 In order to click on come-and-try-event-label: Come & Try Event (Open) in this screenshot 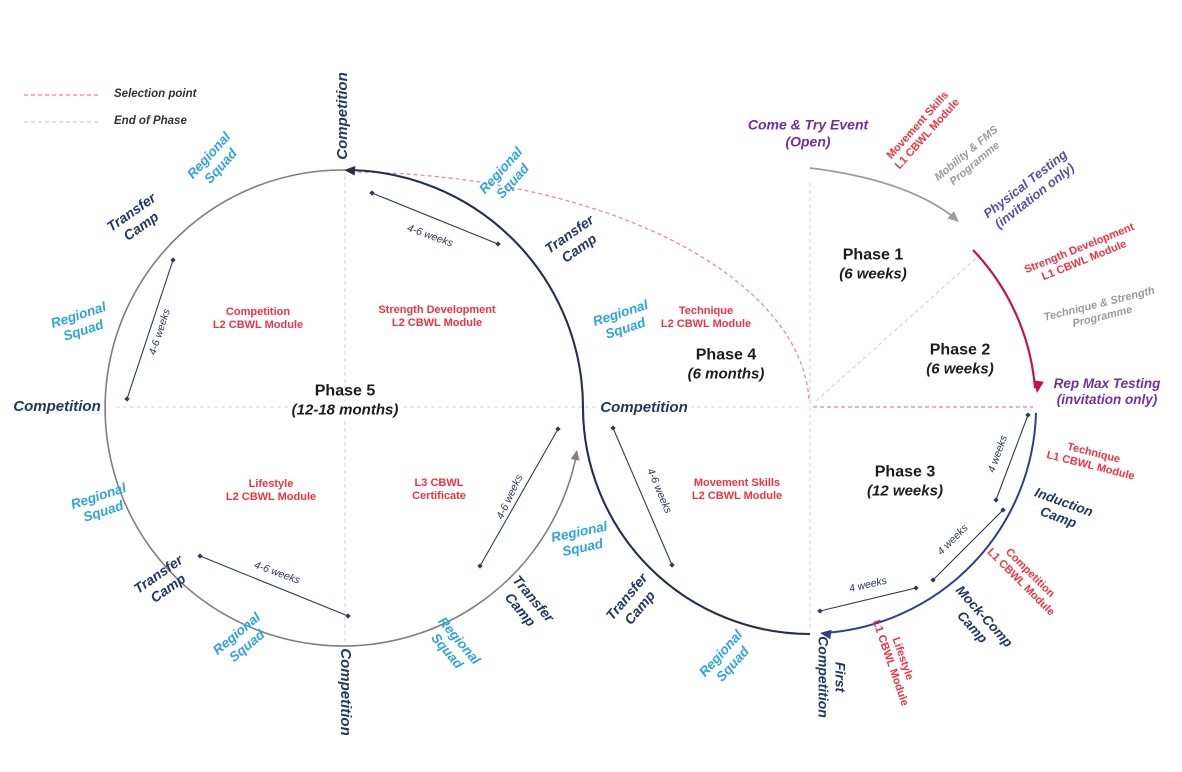, I will do `click(808, 132)`.